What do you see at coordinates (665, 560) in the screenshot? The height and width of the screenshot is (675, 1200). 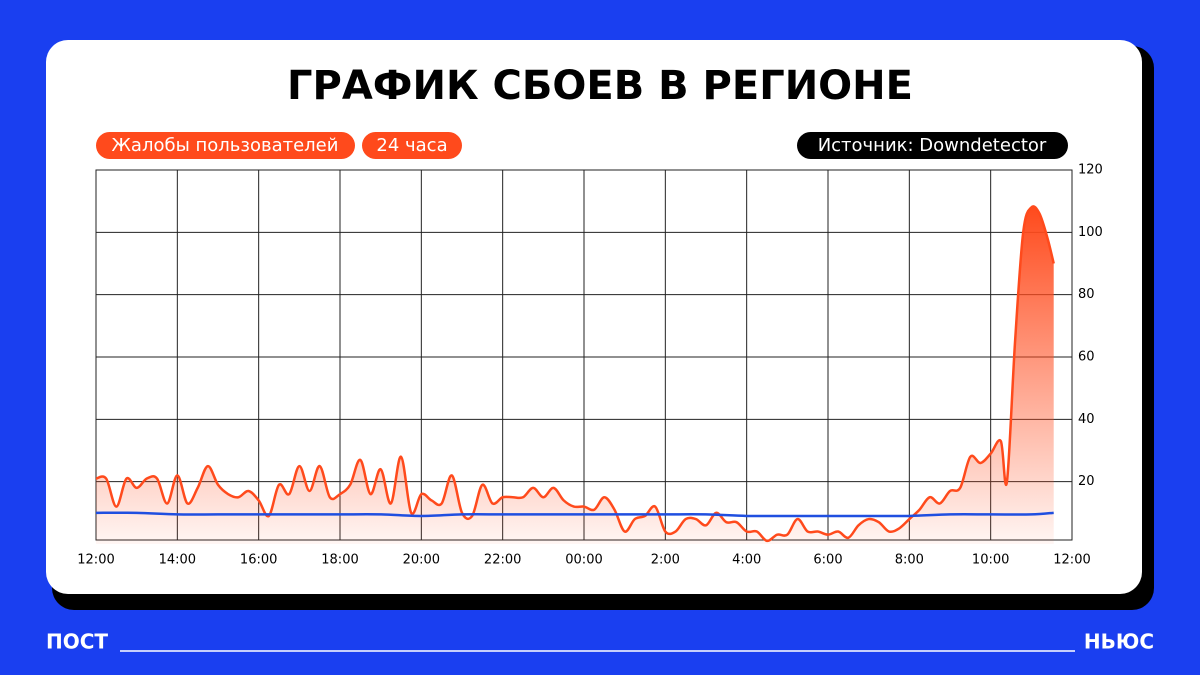 I see `x-tick-label: 2:00` at bounding box center [665, 560].